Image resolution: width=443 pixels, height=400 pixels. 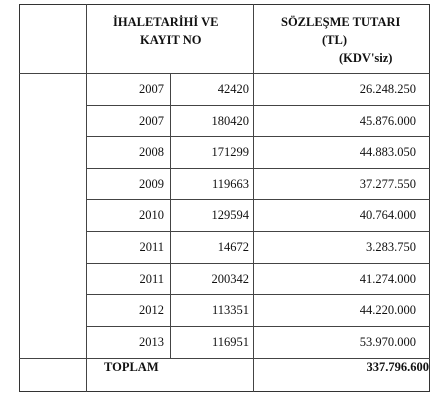 What do you see at coordinates (151, 310) in the screenshot?
I see `cell-year: 2012` at bounding box center [151, 310].